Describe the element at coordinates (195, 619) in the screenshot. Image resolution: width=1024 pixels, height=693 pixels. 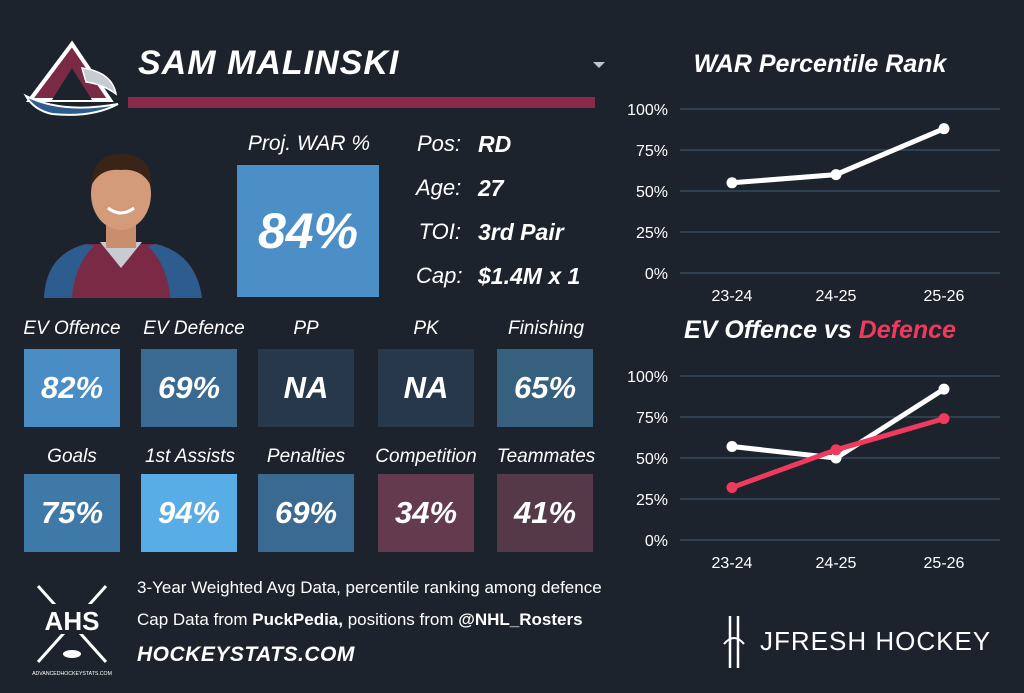
I see `footer-cap-prefix: Cap Data from` at that location.